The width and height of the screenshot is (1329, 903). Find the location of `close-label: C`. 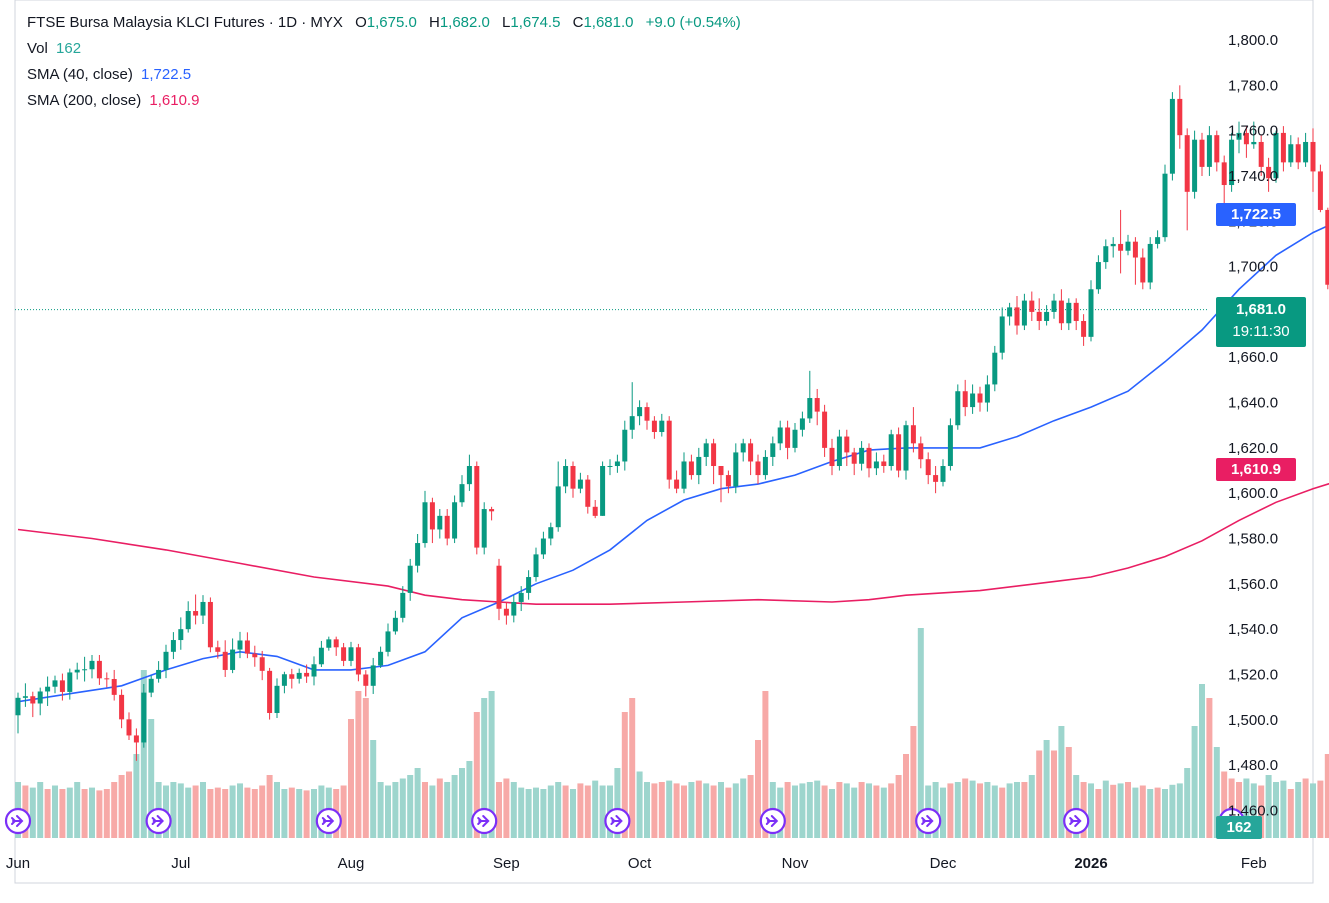

close-label: C is located at coordinates (578, 22).